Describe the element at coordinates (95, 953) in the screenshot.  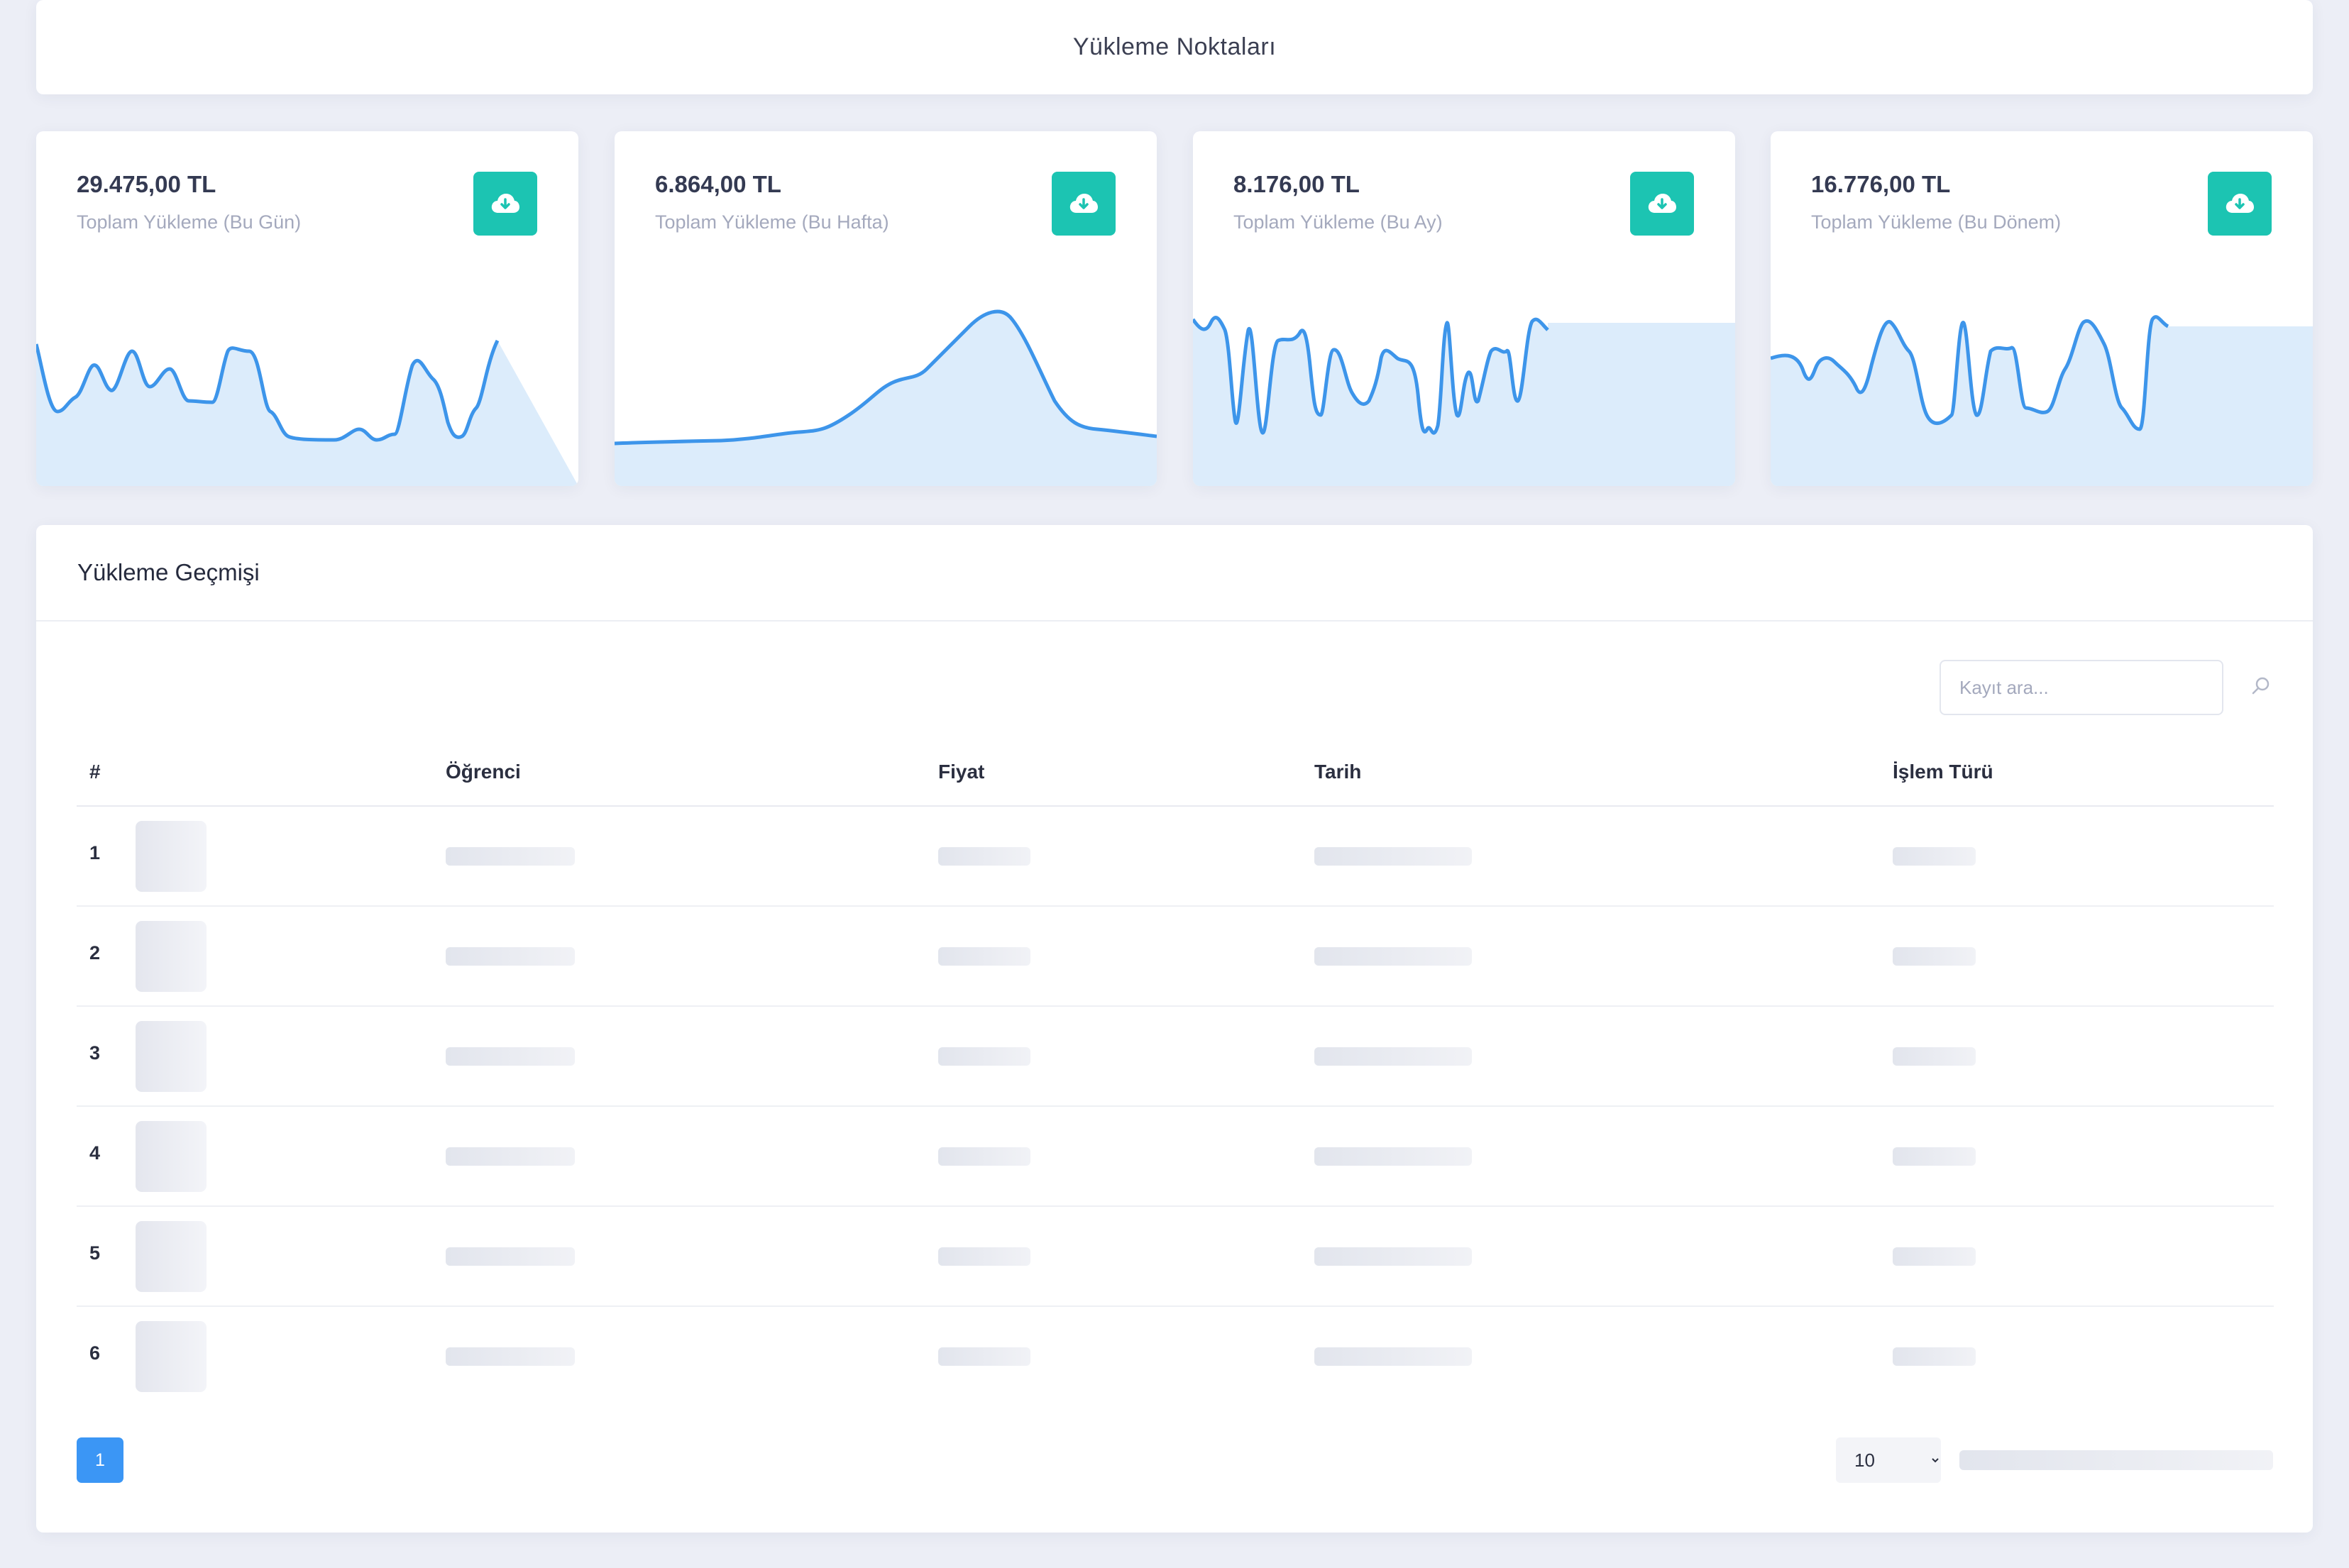
I see `row-number: 2` at that location.